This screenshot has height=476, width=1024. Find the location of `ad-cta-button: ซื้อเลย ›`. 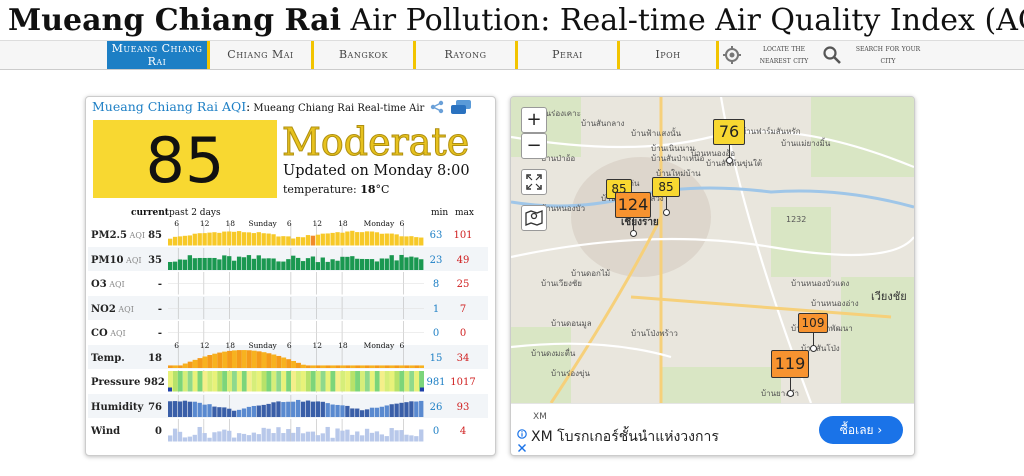

ad-cta-button: ซื้อเลย › is located at coordinates (861, 430).